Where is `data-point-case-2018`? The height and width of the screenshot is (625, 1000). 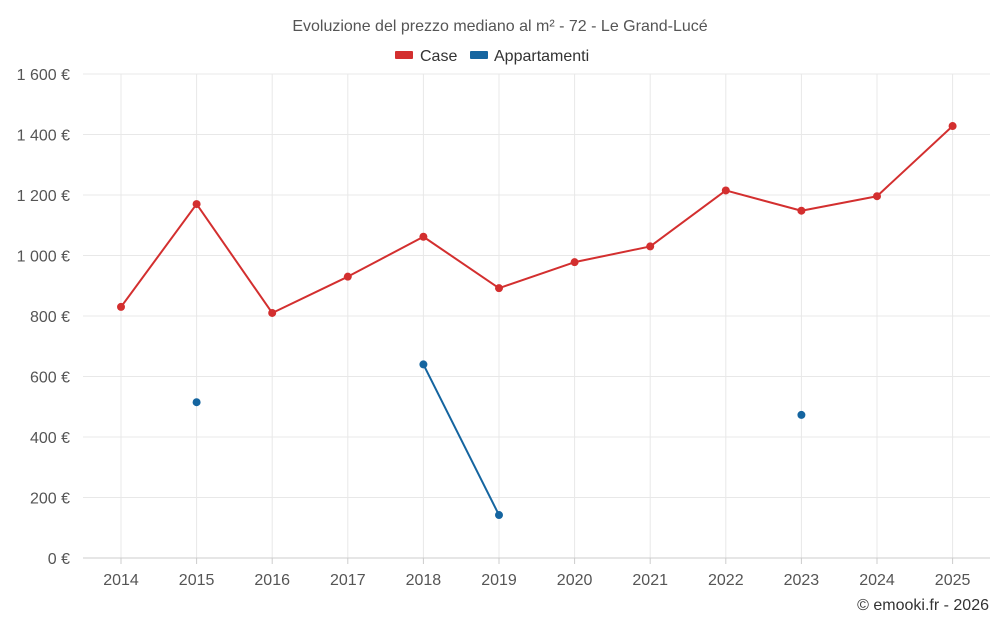 data-point-case-2018 is located at coordinates (423, 236).